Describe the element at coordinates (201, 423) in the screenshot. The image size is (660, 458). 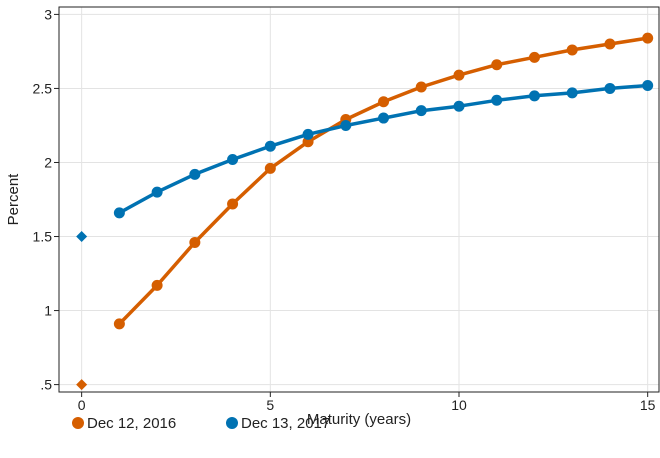
I see `legend: Dec 12, 2016 Dec 13, 2017` at that location.